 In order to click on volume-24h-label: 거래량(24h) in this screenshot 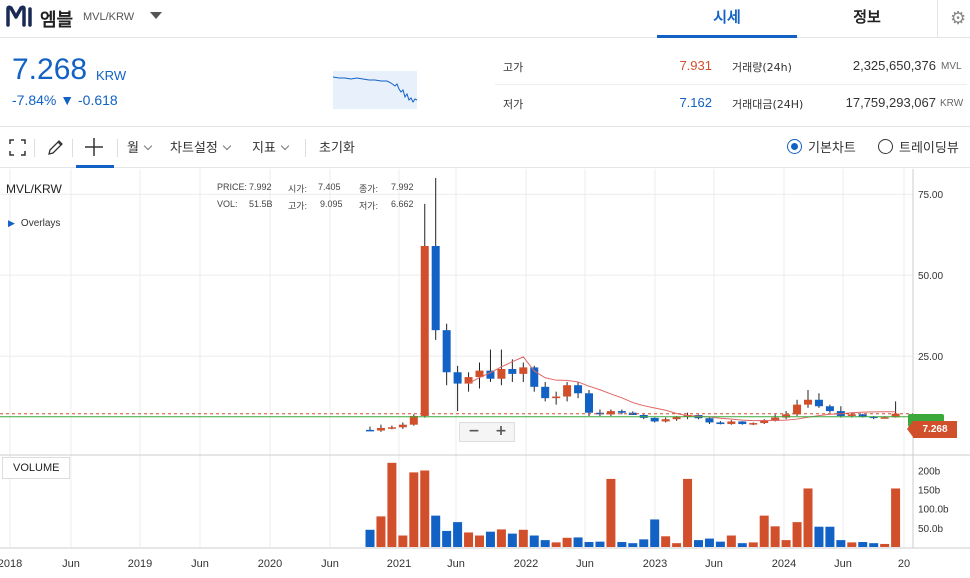, I will do `click(762, 67)`.